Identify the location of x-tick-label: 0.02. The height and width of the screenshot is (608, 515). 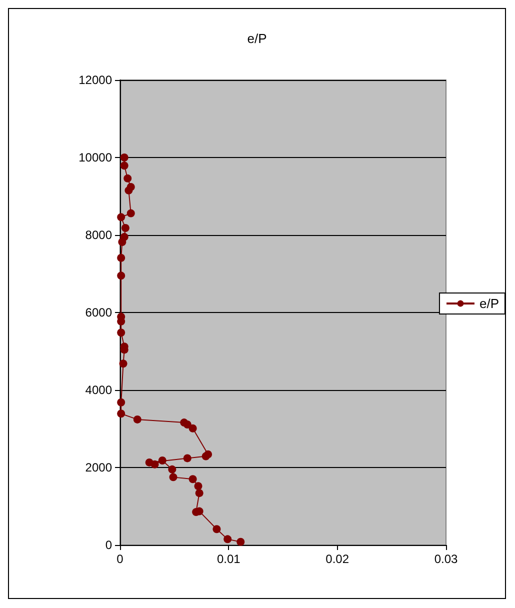
(338, 559).